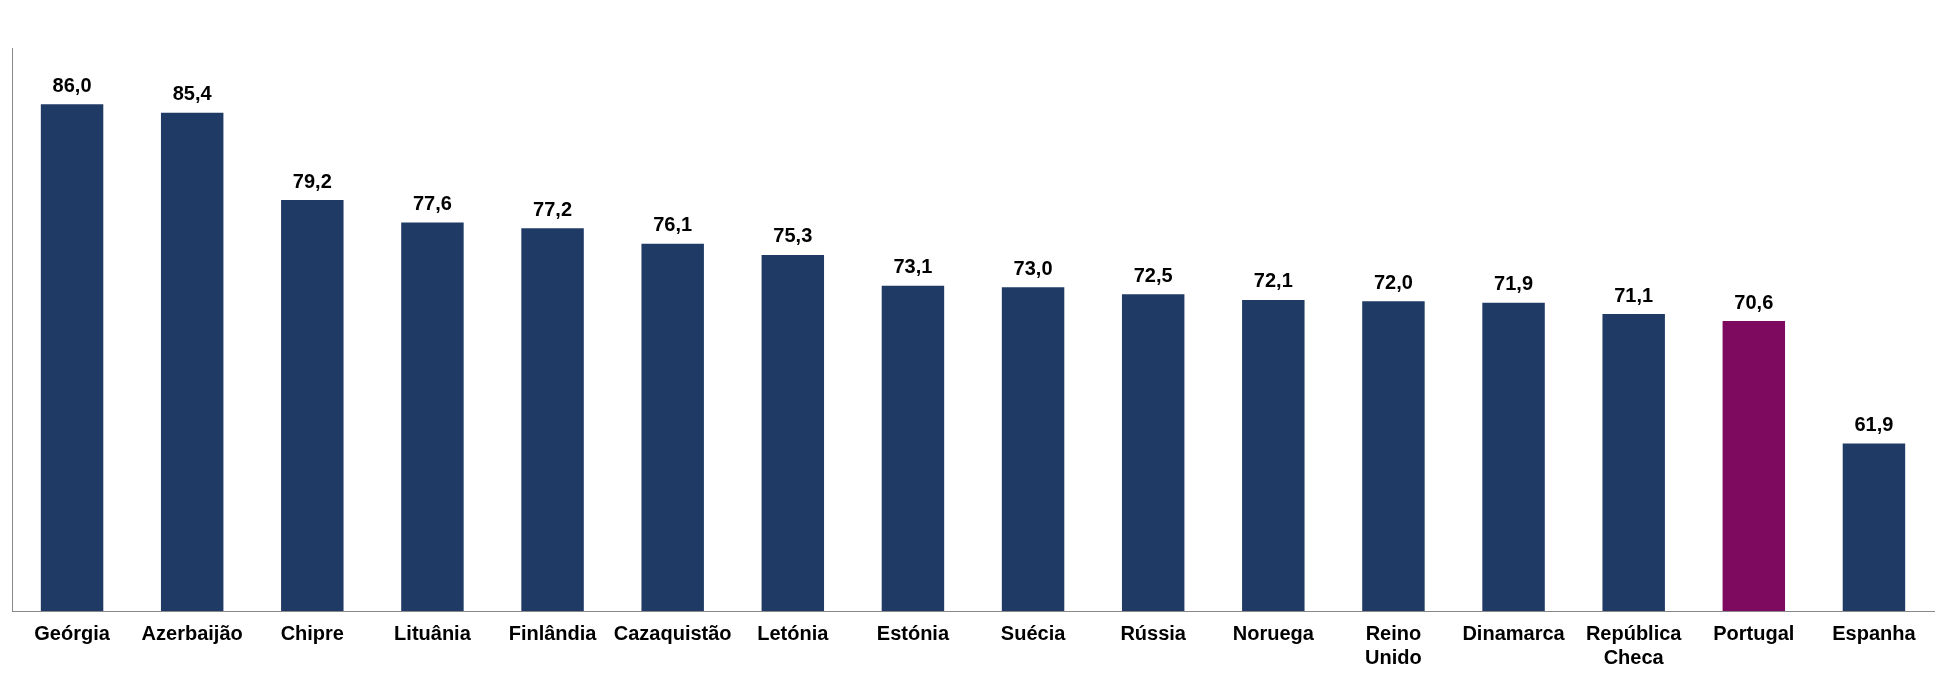 This screenshot has height=683, width=1948. What do you see at coordinates (433, 632) in the screenshot?
I see `x-tick-label: Lituânia` at bounding box center [433, 632].